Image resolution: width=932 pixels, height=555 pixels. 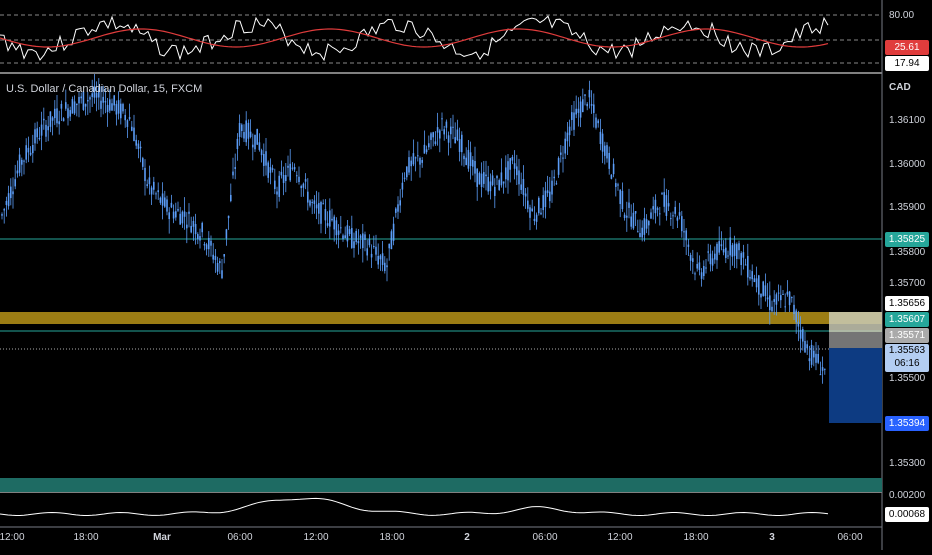 What do you see at coordinates (855, 385) in the screenshot?
I see `short-position-target-box` at bounding box center [855, 385].